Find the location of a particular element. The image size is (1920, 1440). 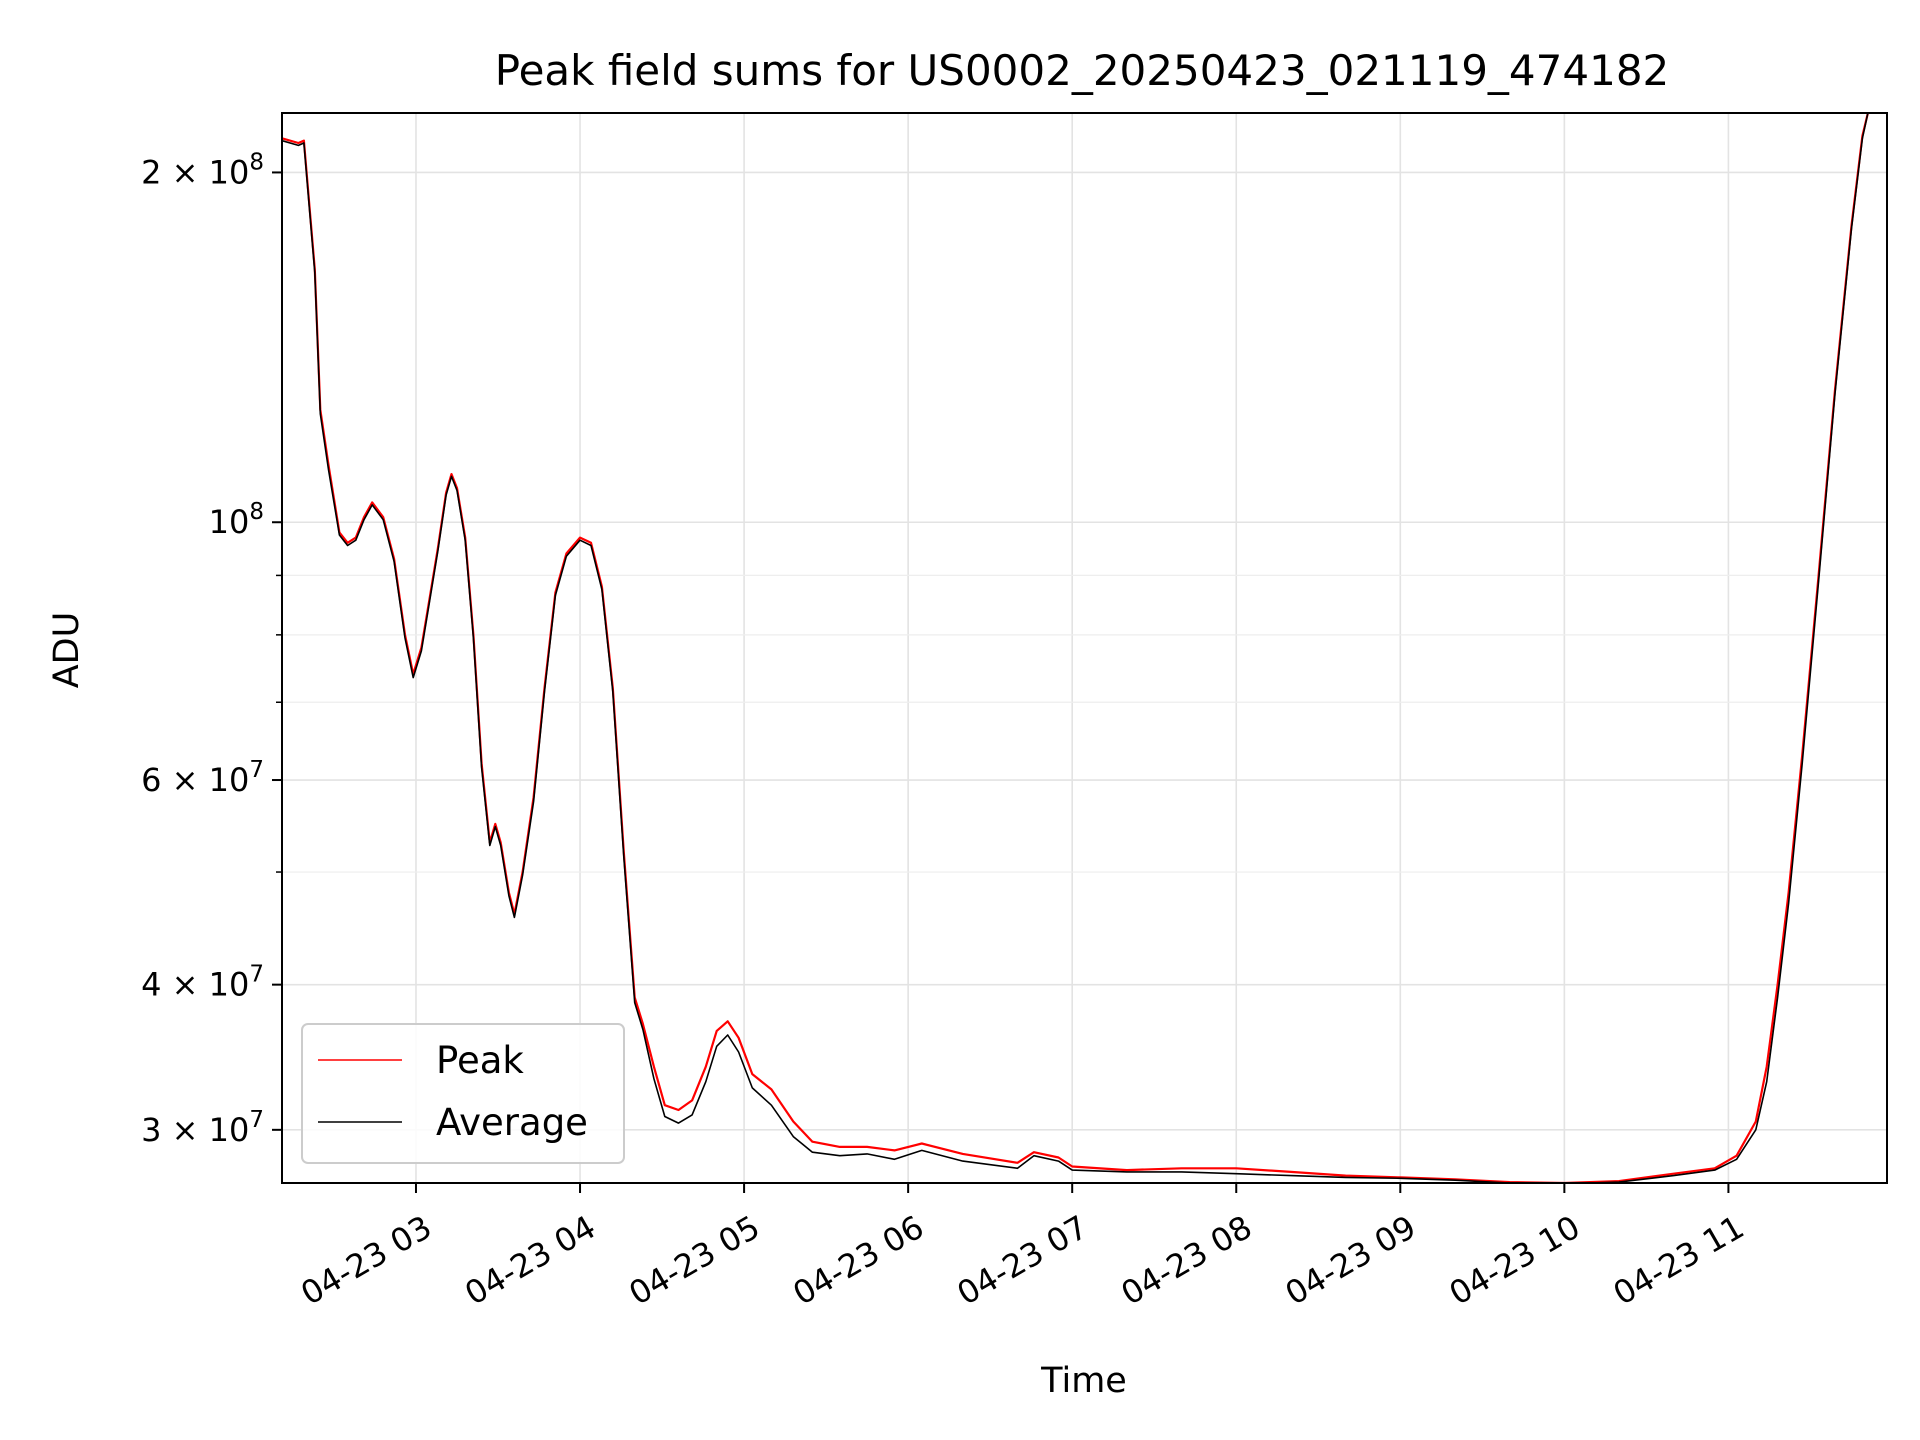

y-tick-label: 108 is located at coordinates (236, 520).